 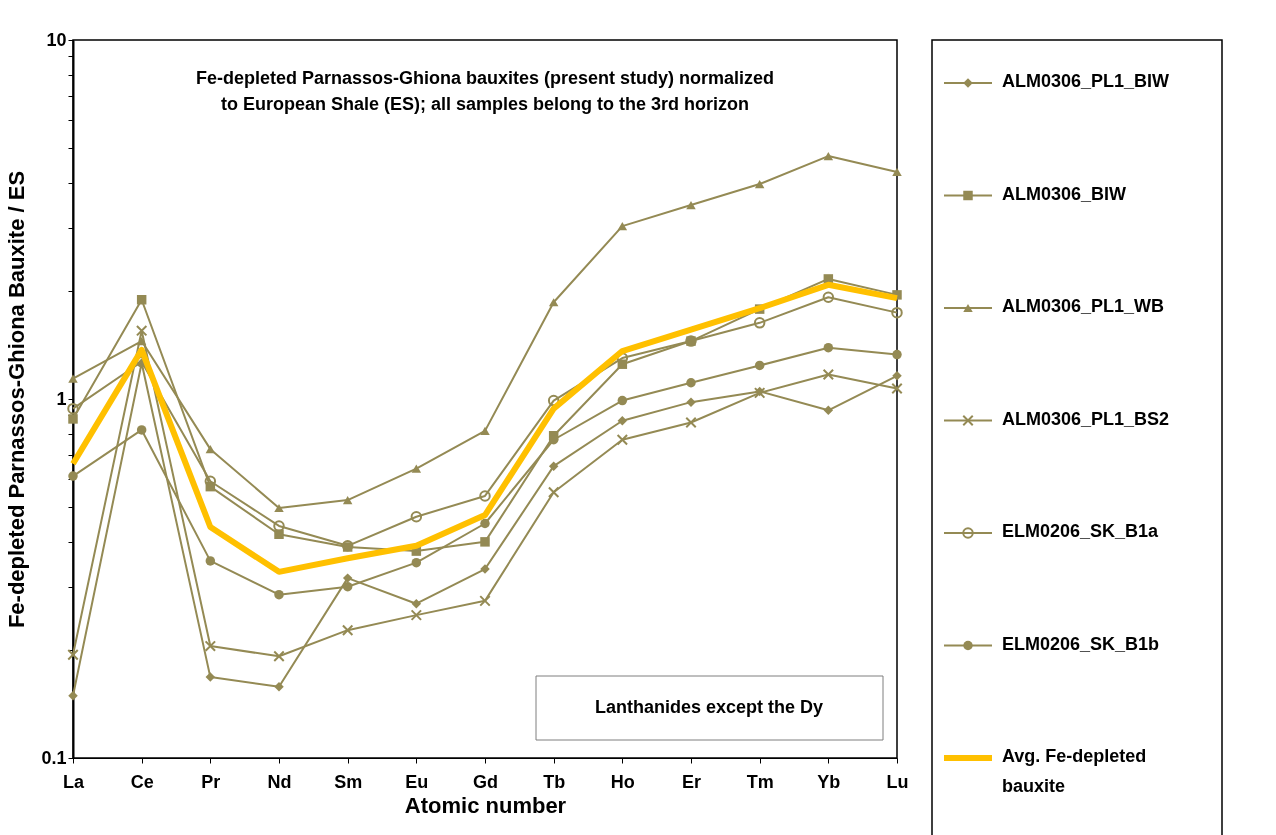 I want to click on x-tick-label: Ho, so click(x=622, y=781).